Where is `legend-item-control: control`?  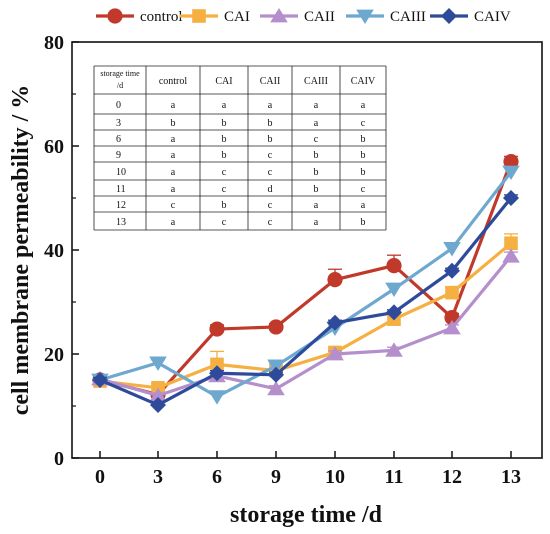 legend-item-control: control is located at coordinates (139, 16).